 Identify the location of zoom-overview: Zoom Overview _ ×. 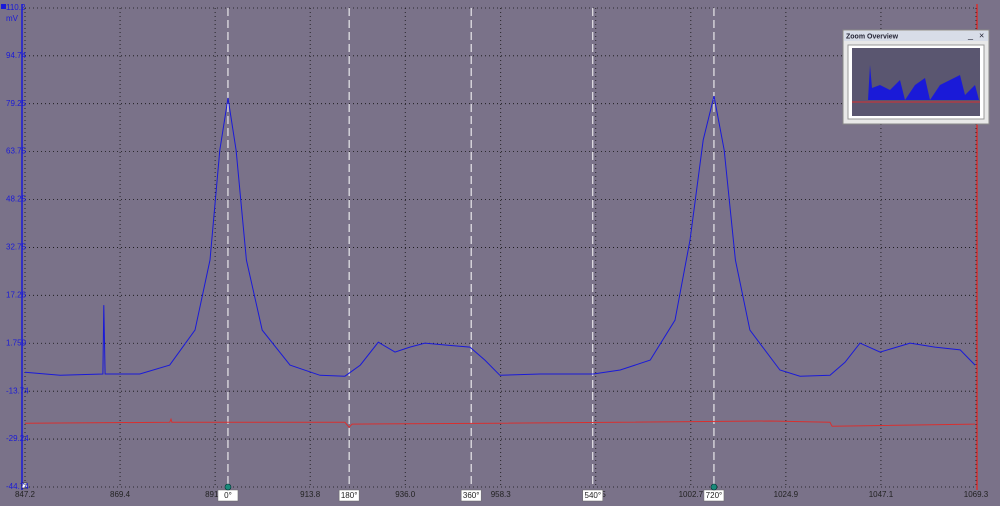
(916, 77).